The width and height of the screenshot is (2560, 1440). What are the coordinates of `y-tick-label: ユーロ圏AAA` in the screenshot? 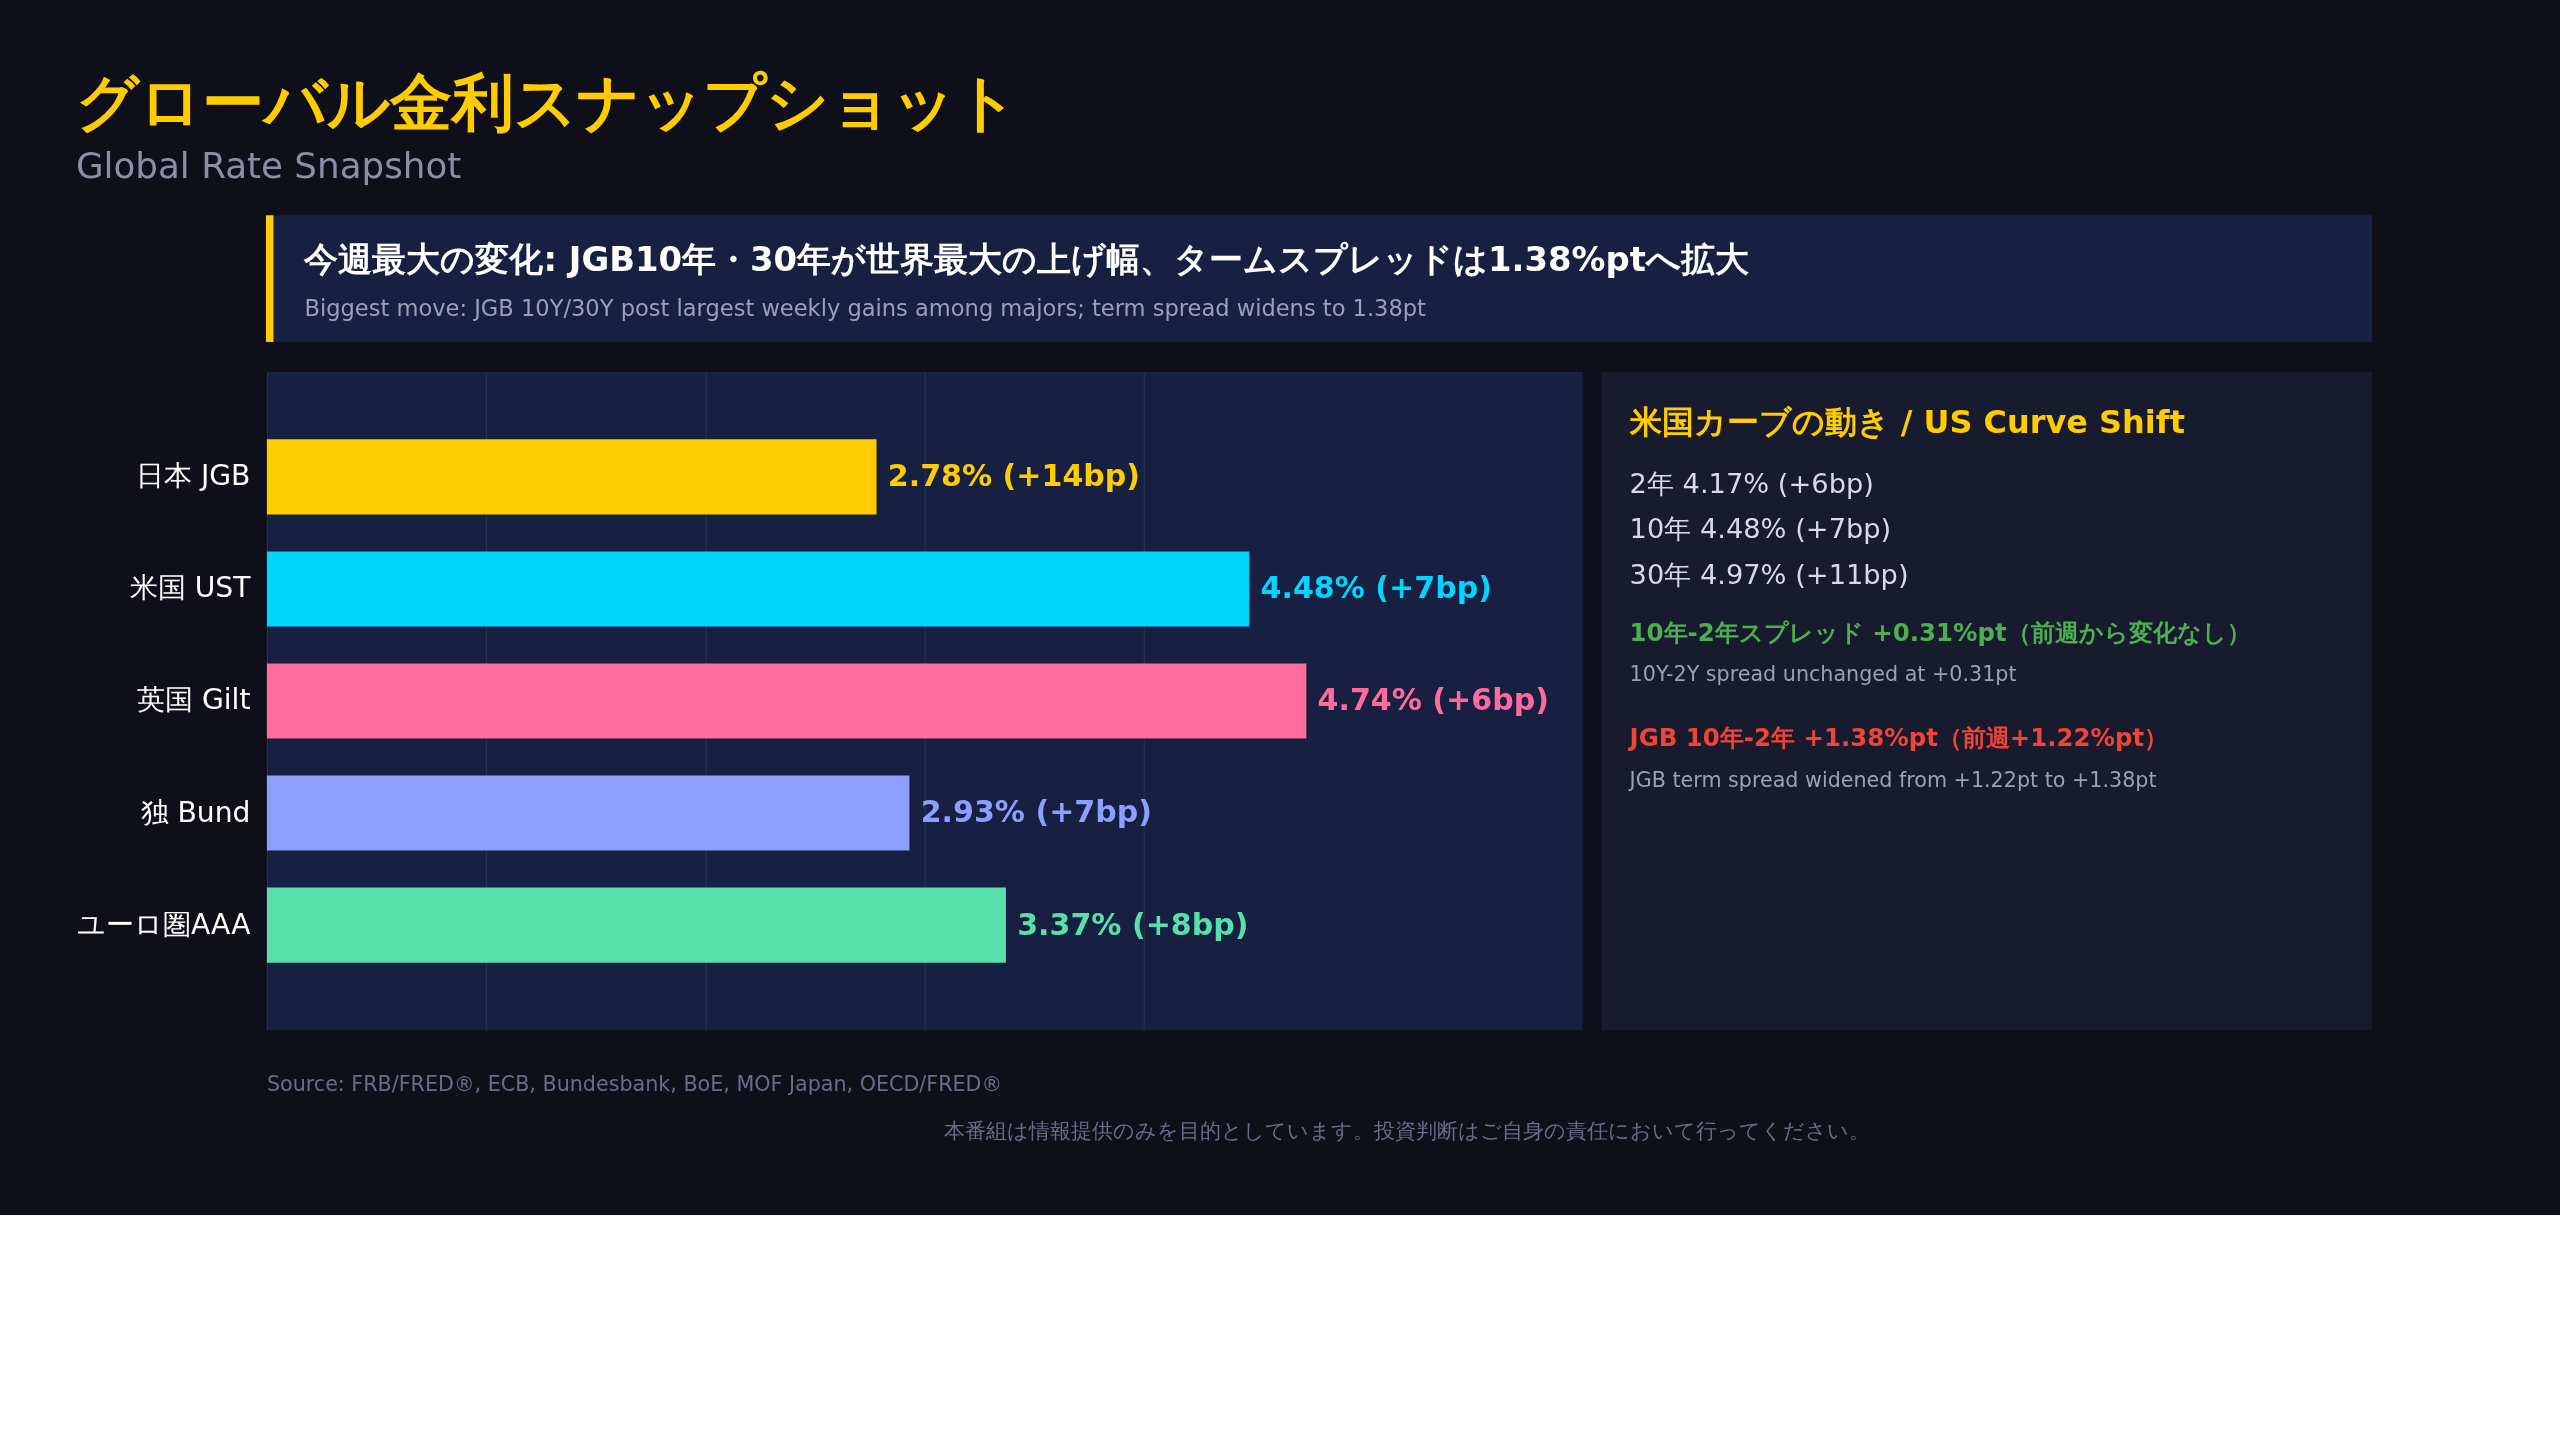 It's located at (164, 924).